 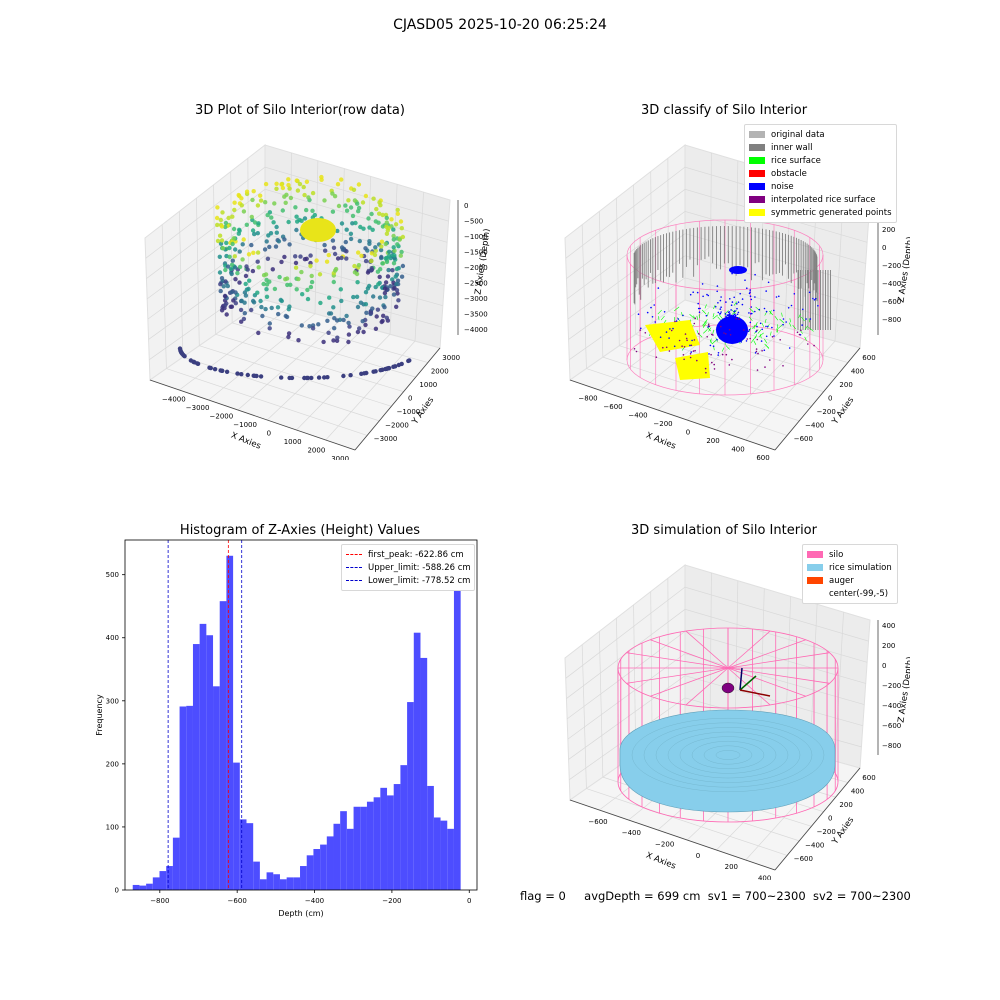 I want to click on legend-item-noise: noise, so click(x=820, y=186).